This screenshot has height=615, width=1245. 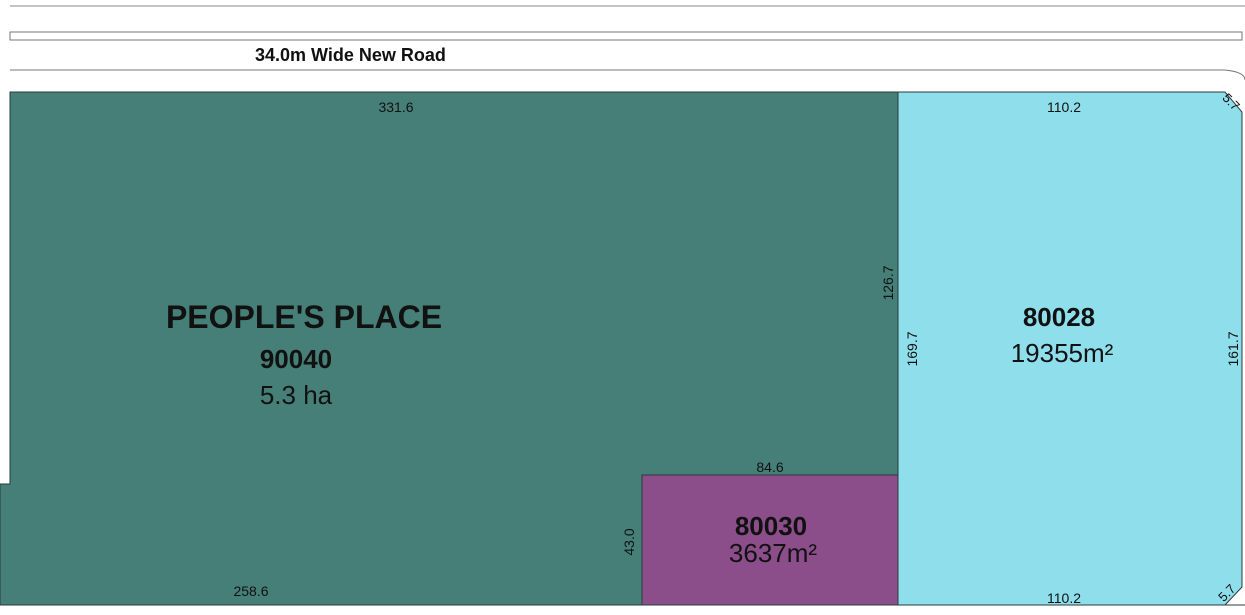 What do you see at coordinates (395, 107) in the screenshot?
I see `dim-peoples-top: 331.6` at bounding box center [395, 107].